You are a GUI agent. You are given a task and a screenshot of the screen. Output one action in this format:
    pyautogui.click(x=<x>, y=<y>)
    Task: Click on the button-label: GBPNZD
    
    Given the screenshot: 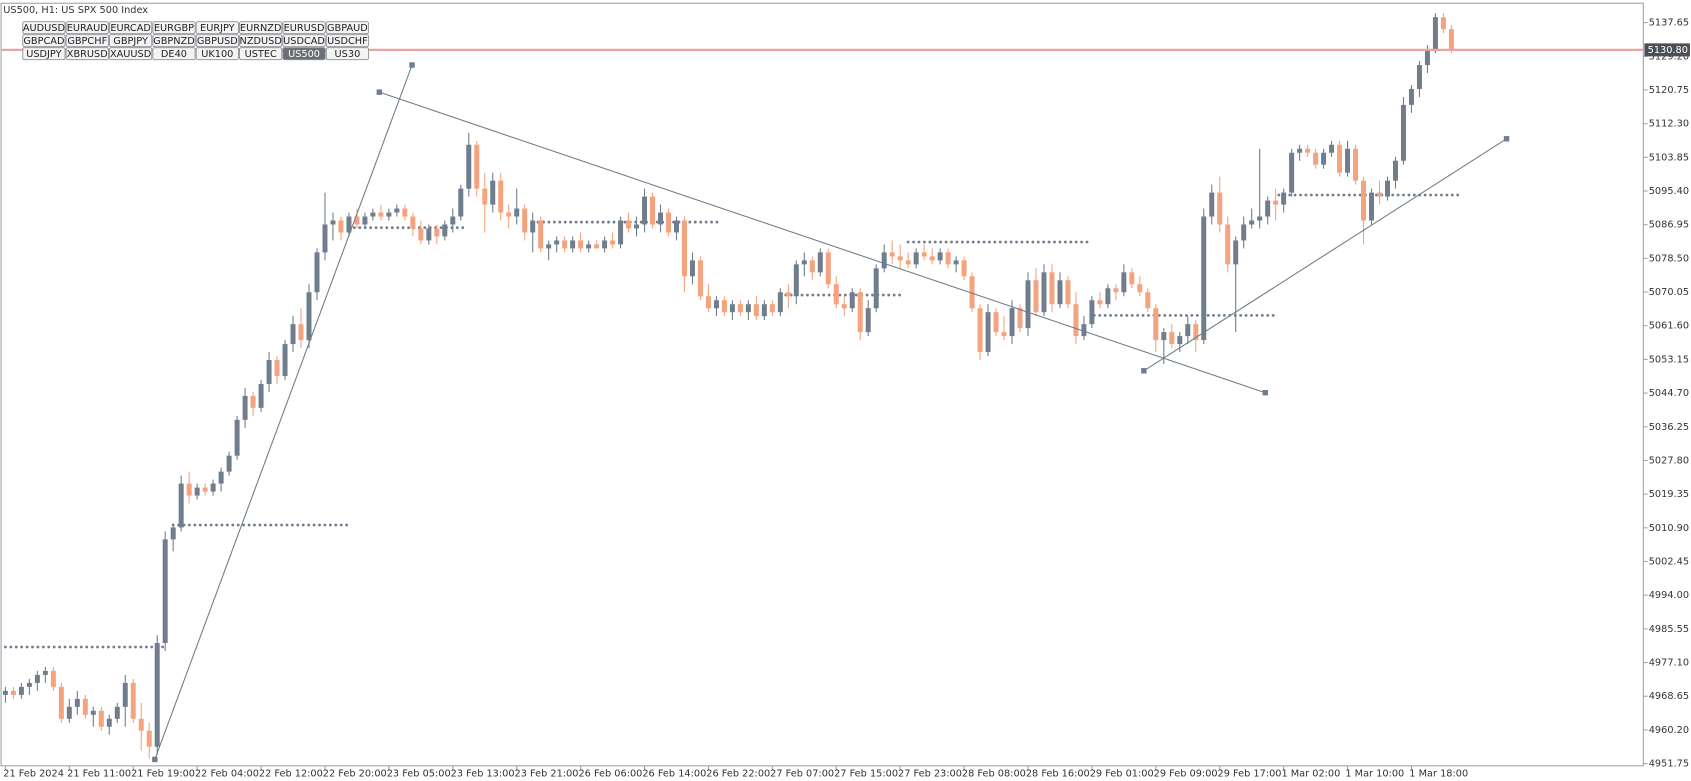 What is the action you would take?
    pyautogui.click(x=174, y=41)
    